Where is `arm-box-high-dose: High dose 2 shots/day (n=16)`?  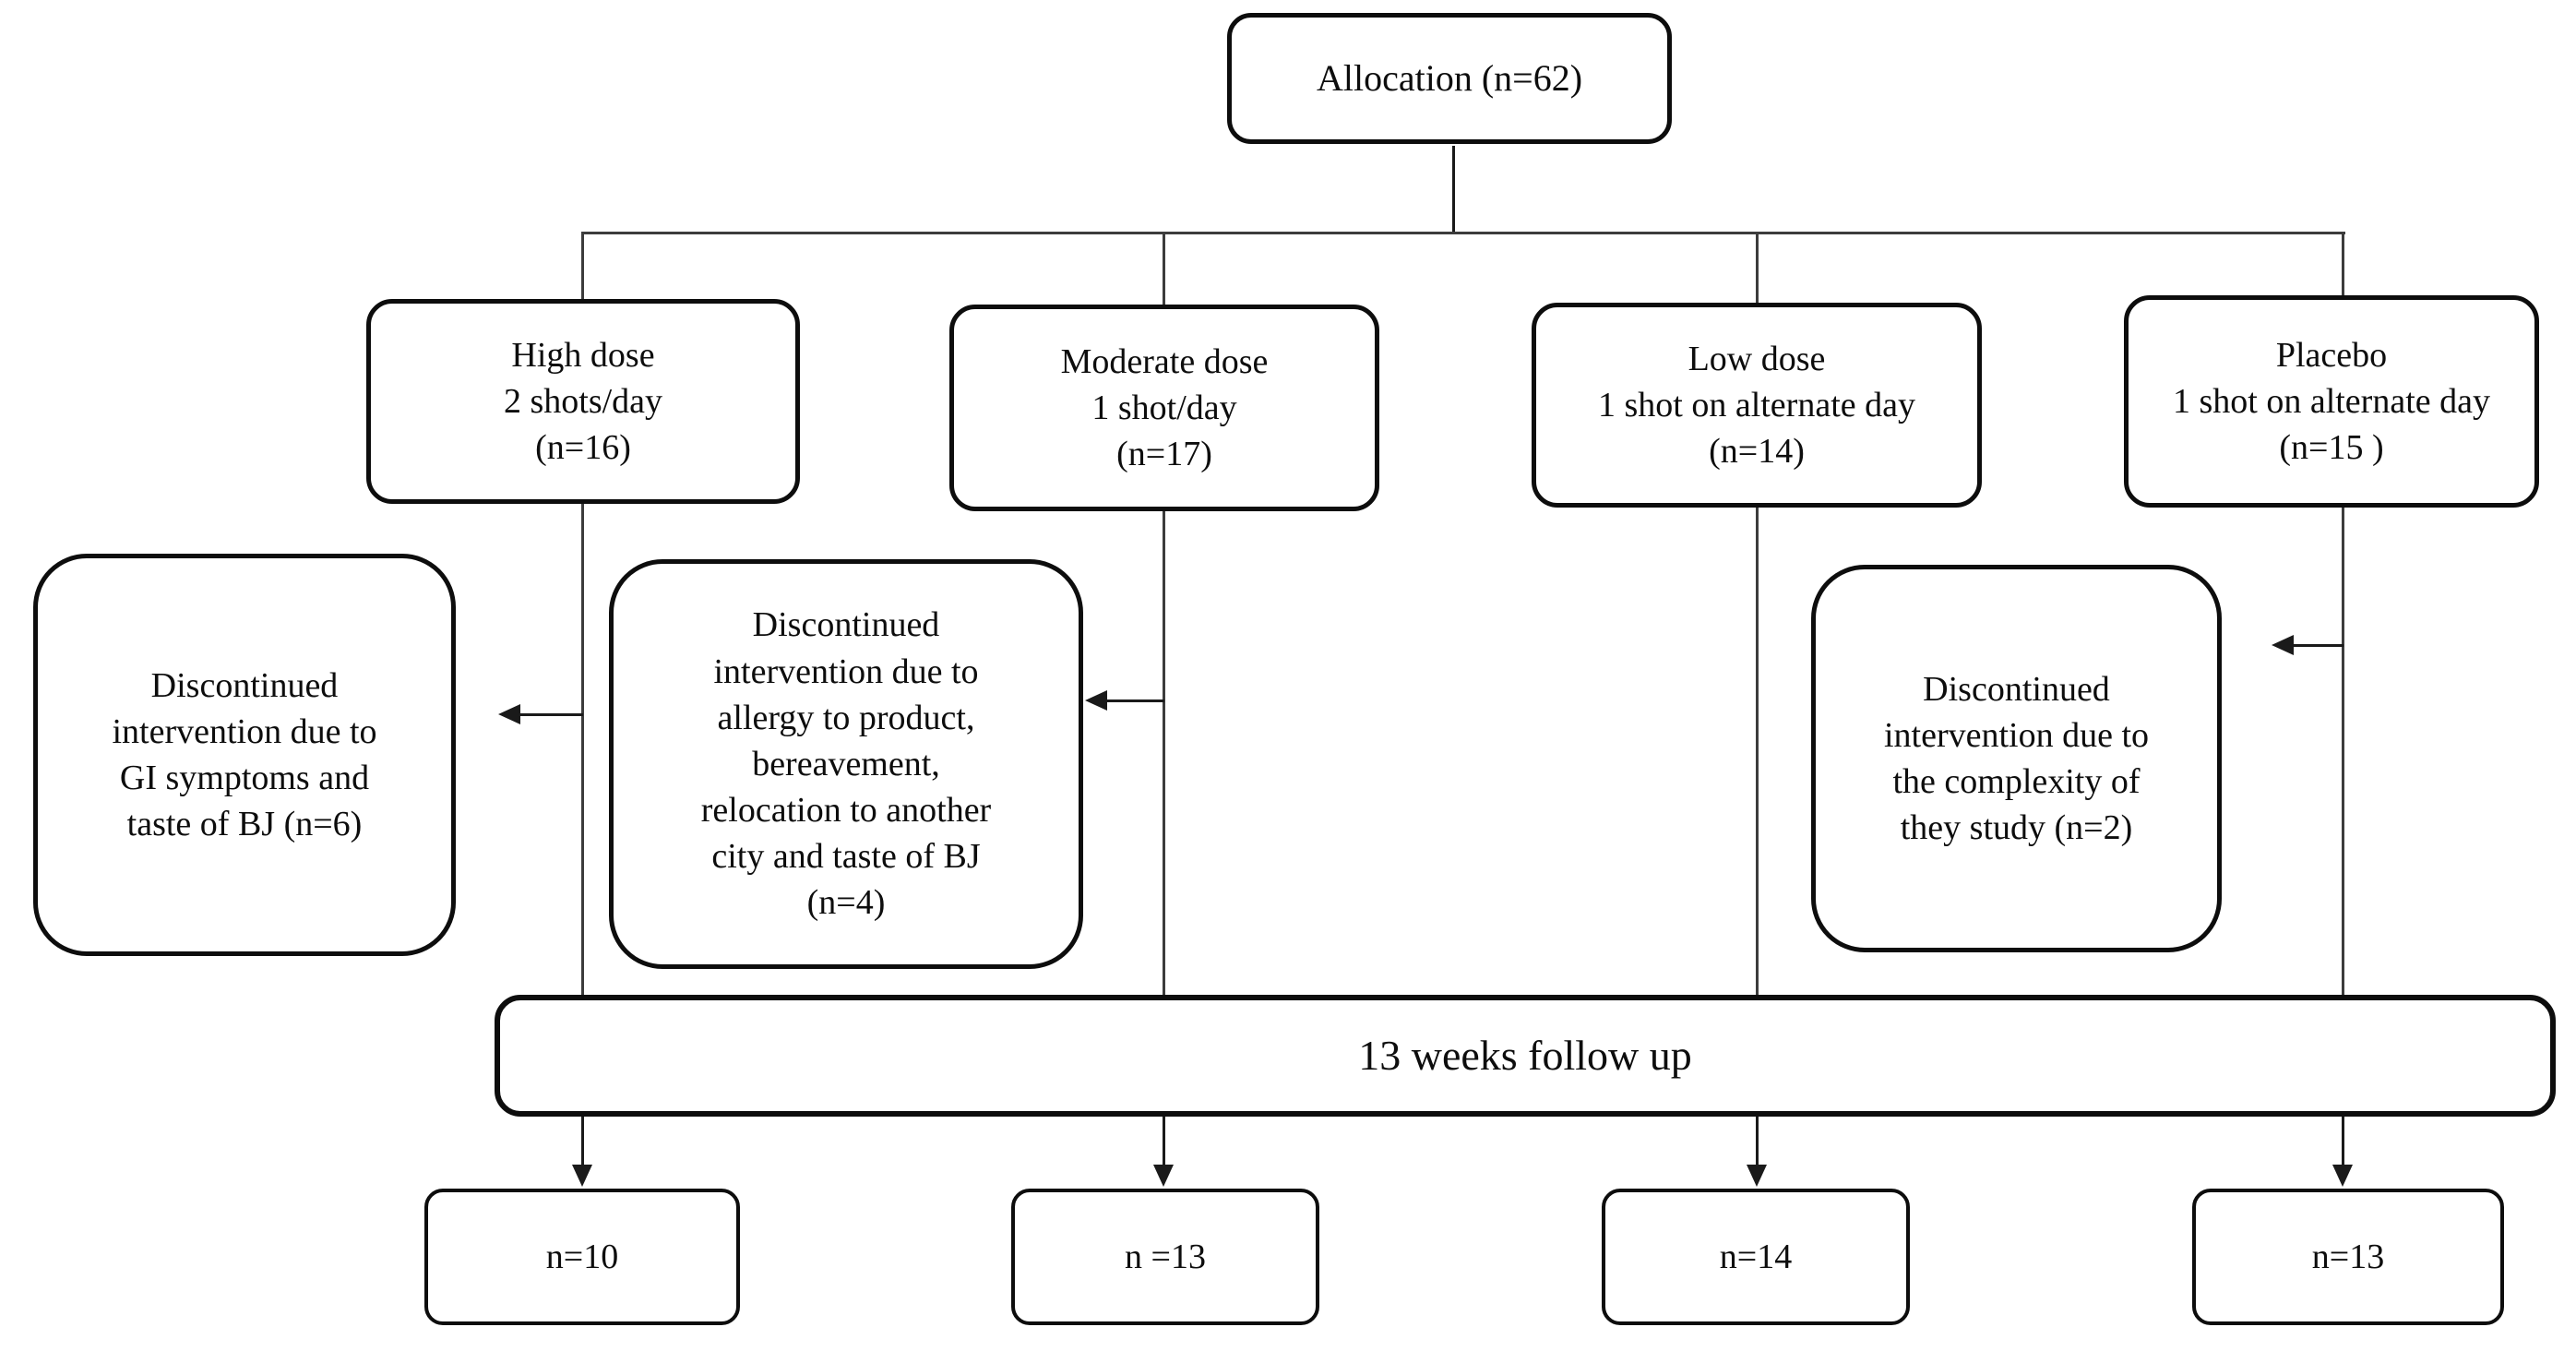 arm-box-high-dose: High dose 2 shots/day (n=16) is located at coordinates (583, 402).